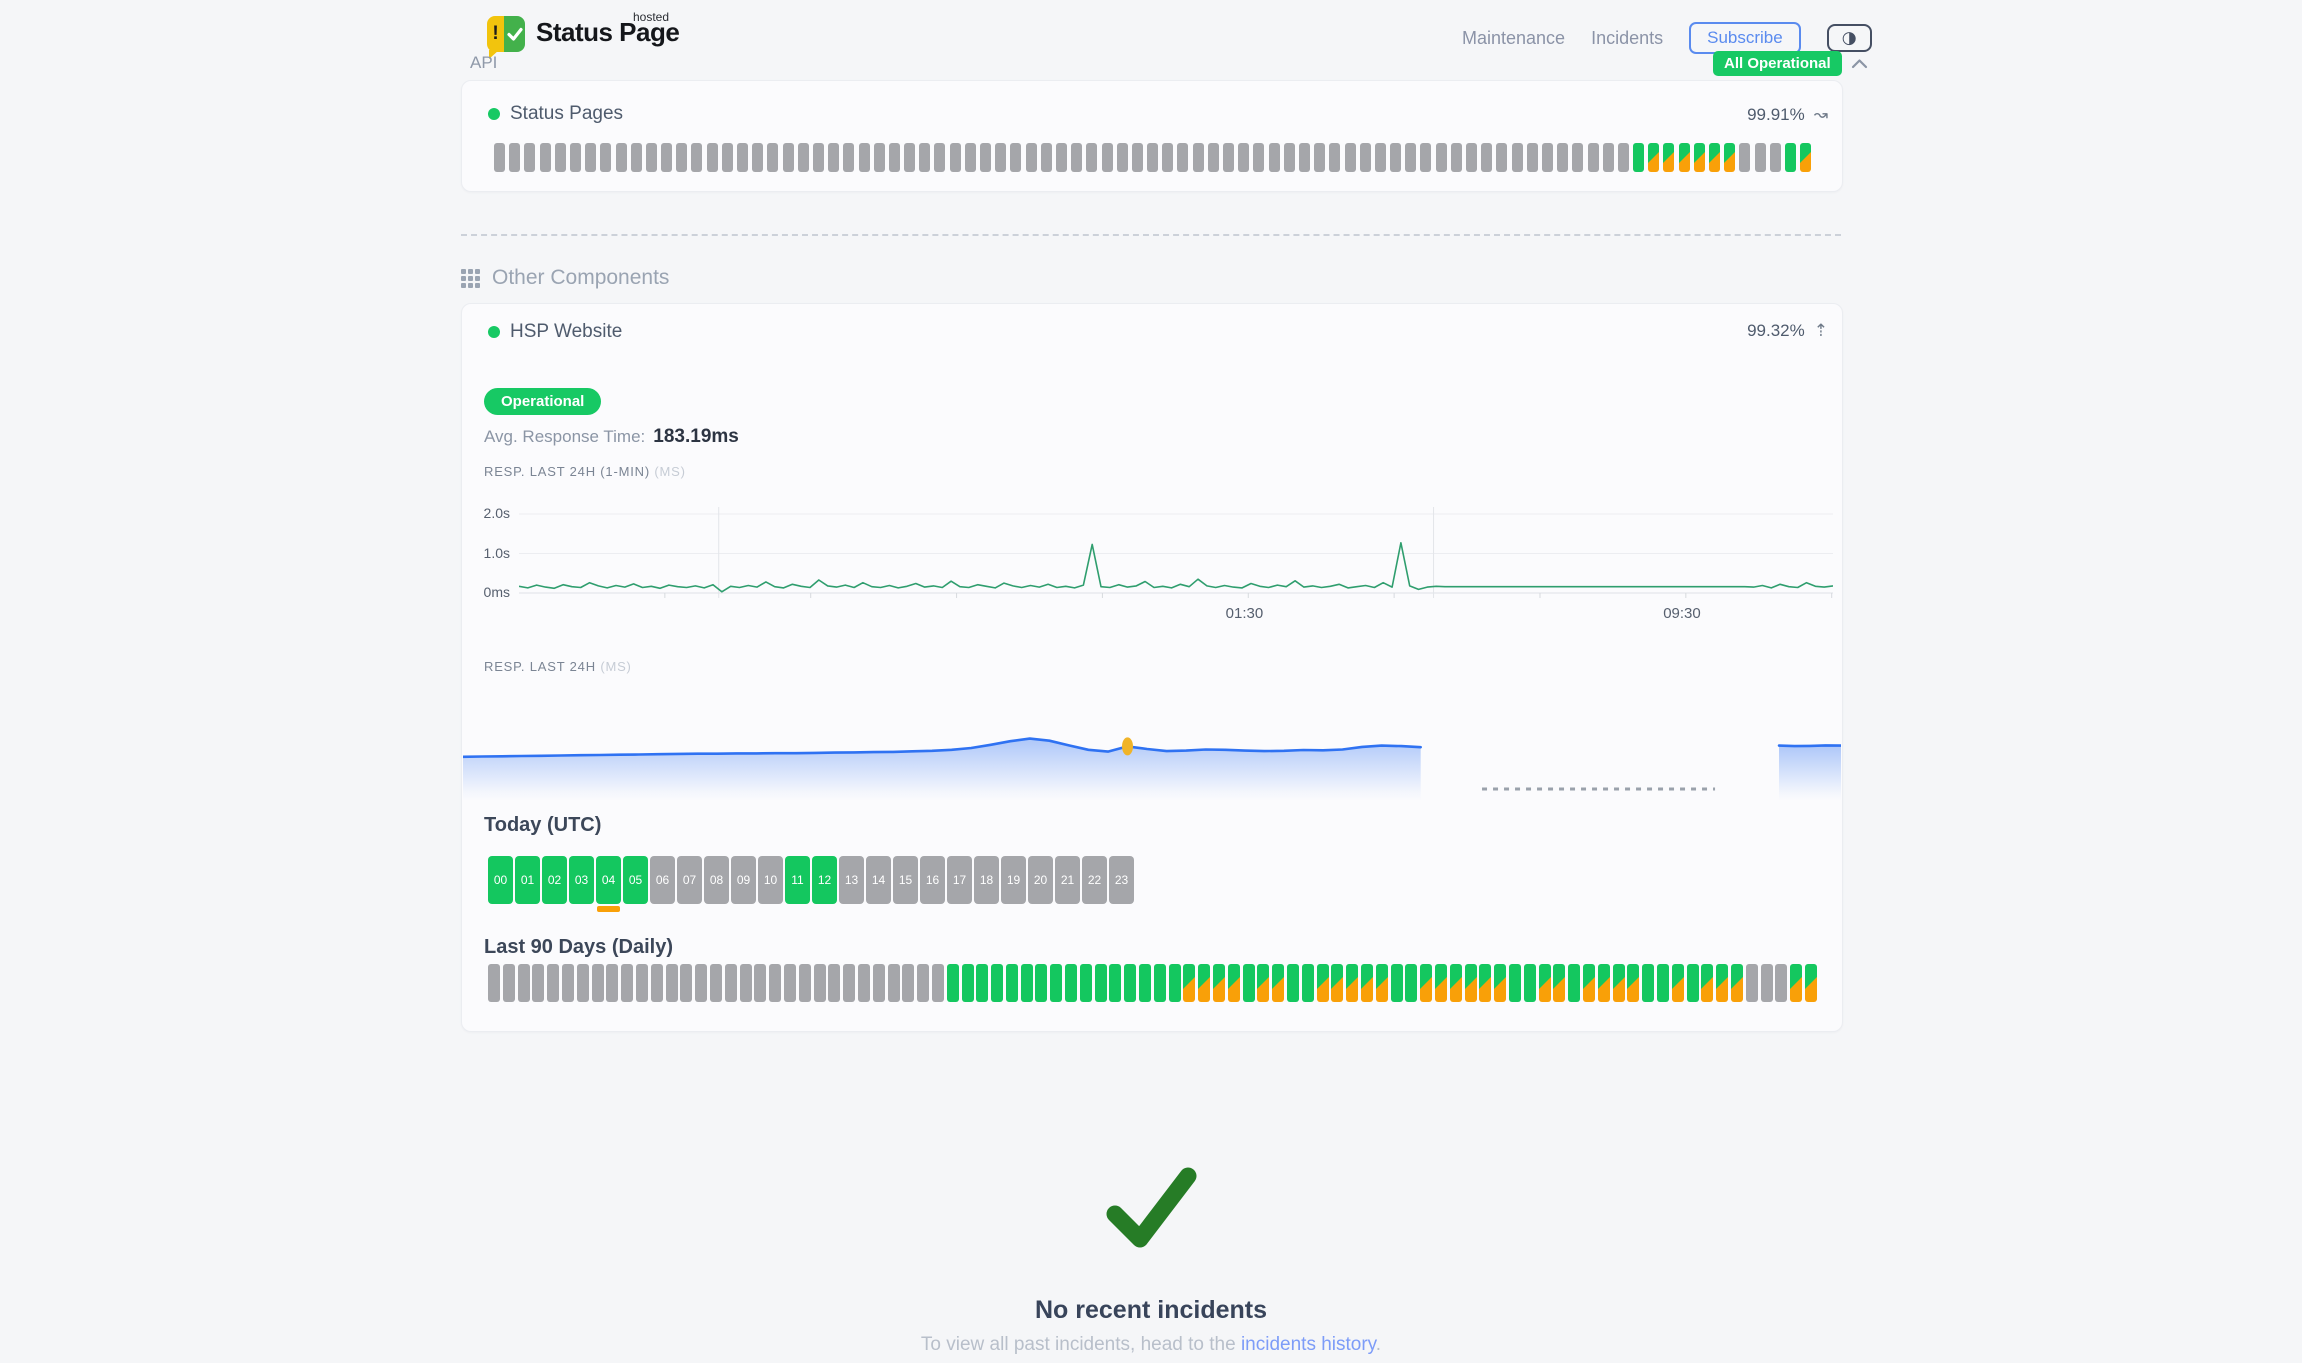  What do you see at coordinates (1308, 1344) in the screenshot?
I see `incidents-history-link: incidents history` at bounding box center [1308, 1344].